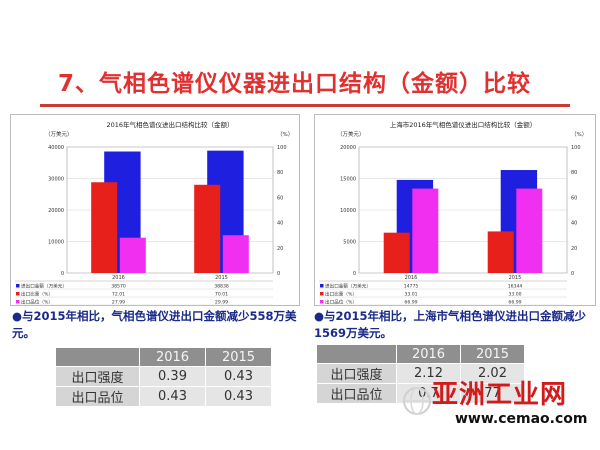 The width and height of the screenshot is (600, 450). Describe the element at coordinates (169, 124) in the screenshot. I see `chart-title: 2016年气相色谱仪进出口结构比较（金额）` at that location.